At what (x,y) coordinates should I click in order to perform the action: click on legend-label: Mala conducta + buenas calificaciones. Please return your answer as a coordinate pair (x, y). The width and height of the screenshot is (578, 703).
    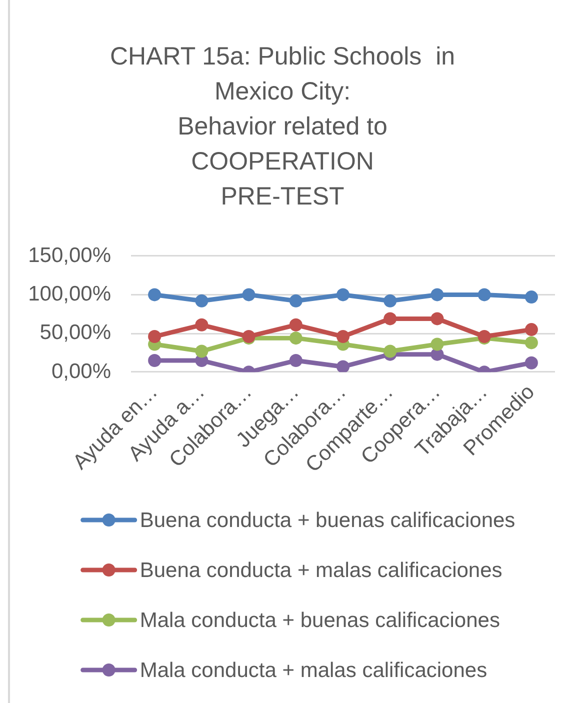
    Looking at the image, I should click on (320, 620).